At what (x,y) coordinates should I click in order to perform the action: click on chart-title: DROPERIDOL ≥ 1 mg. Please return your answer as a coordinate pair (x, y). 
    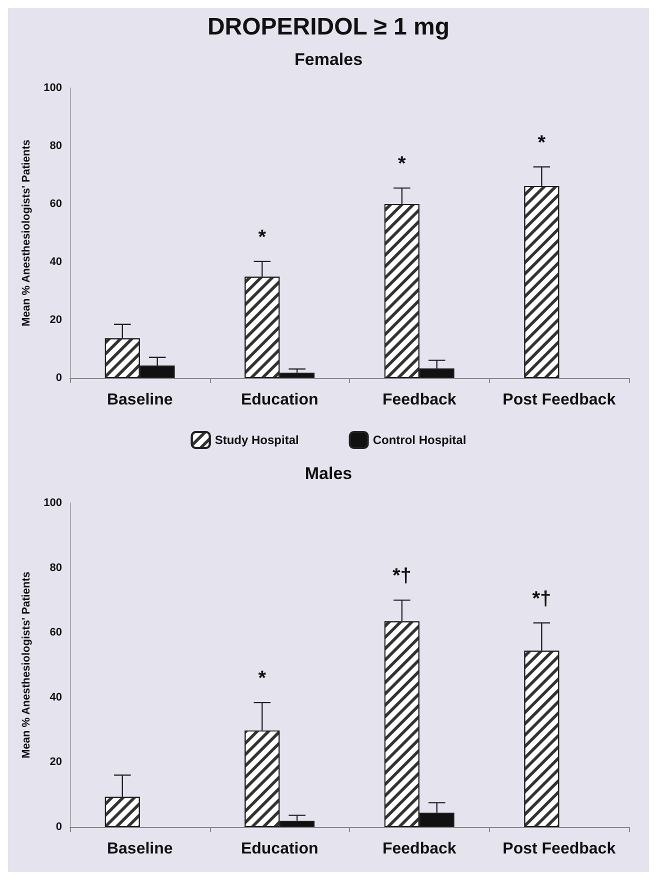
    Looking at the image, I should click on (328, 27).